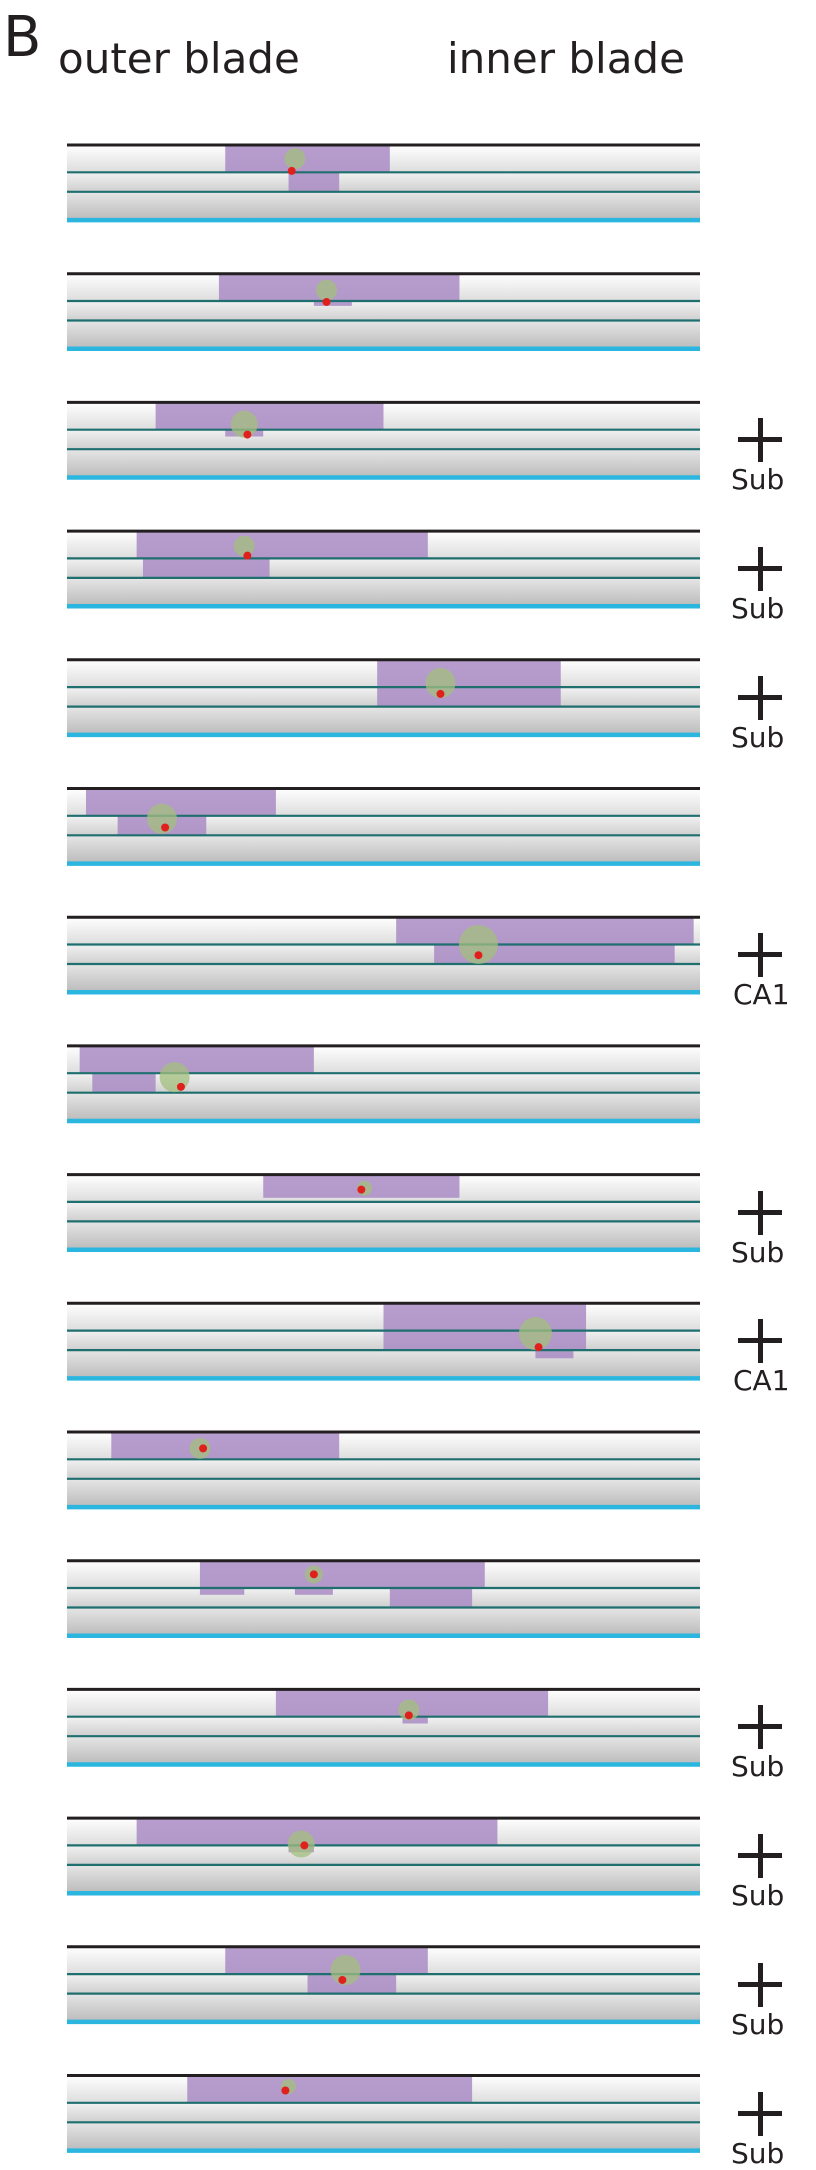 Image resolution: width=816 pixels, height=2170 pixels. Describe the element at coordinates (566, 58) in the screenshot. I see `inner-blade-label: inner blade` at that location.